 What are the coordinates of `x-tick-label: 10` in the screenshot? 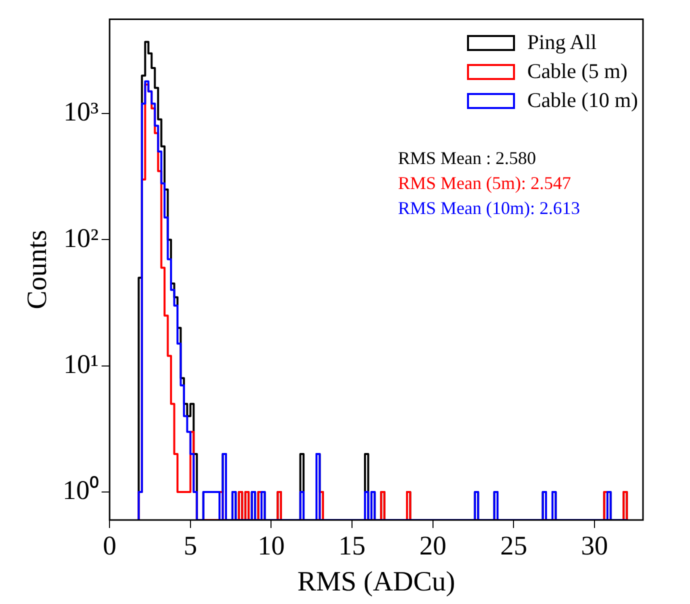 It's located at (271, 545).